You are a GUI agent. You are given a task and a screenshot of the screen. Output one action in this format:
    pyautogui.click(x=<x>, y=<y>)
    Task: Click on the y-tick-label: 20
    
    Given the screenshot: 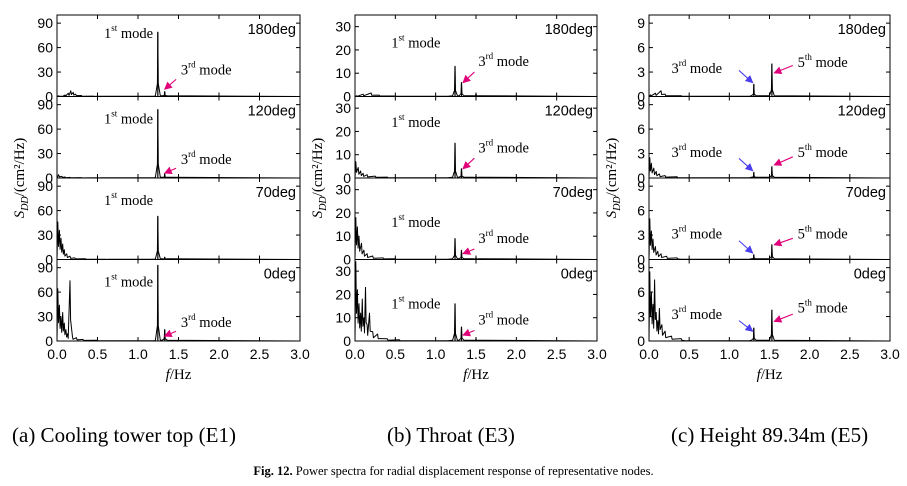 What is the action you would take?
    pyautogui.click(x=343, y=50)
    